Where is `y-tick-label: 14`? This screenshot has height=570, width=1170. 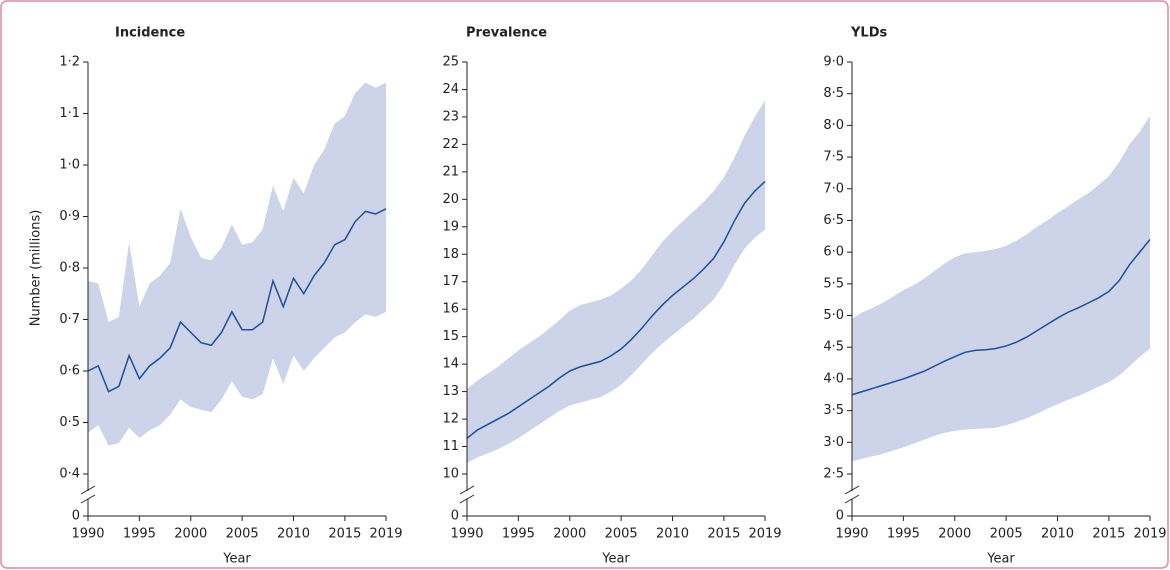 y-tick-label: 14 is located at coordinates (450, 364).